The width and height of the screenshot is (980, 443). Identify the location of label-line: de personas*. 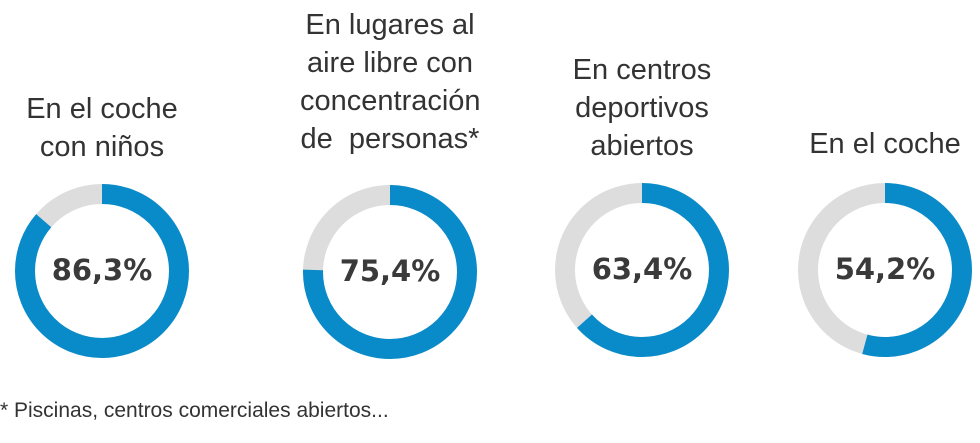
(390, 139).